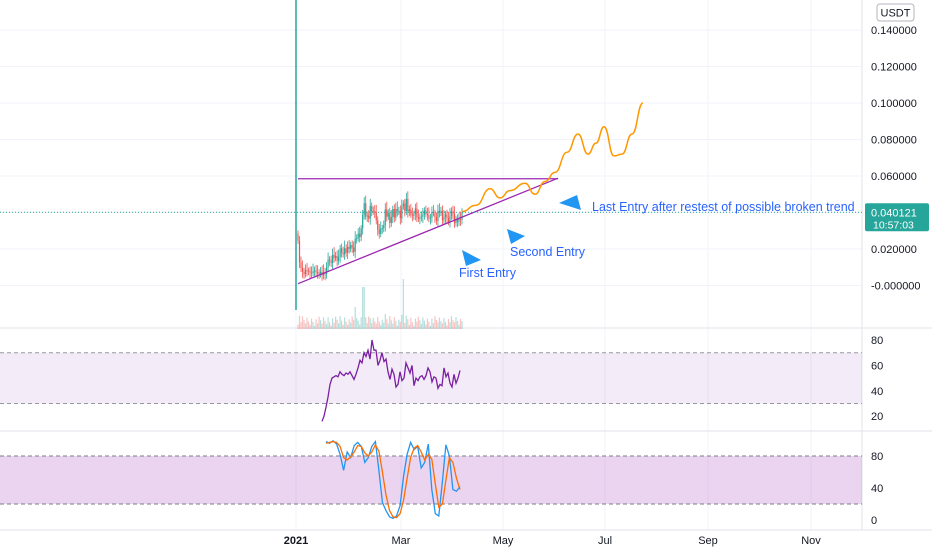 The width and height of the screenshot is (932, 550). What do you see at coordinates (708, 541) in the screenshot?
I see `time-tick-label: Sep` at bounding box center [708, 541].